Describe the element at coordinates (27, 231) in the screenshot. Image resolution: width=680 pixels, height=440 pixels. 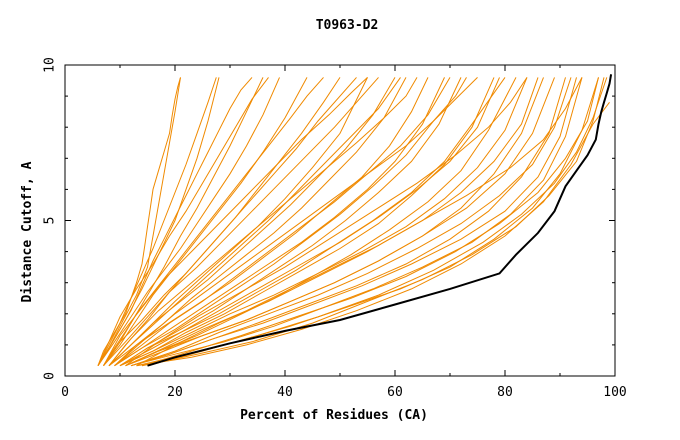
I see `y-axis-label: Distance Cutoff, A` at that location.